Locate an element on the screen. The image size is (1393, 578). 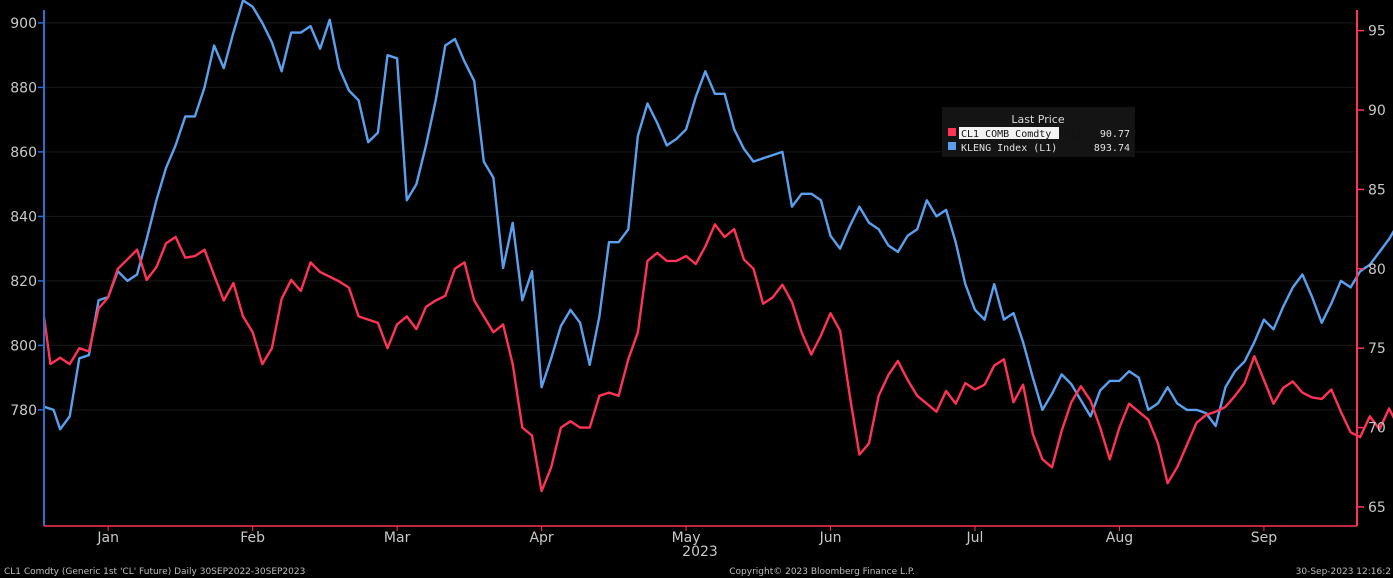
legend-label-highlight is located at coordinates (1009, 133).